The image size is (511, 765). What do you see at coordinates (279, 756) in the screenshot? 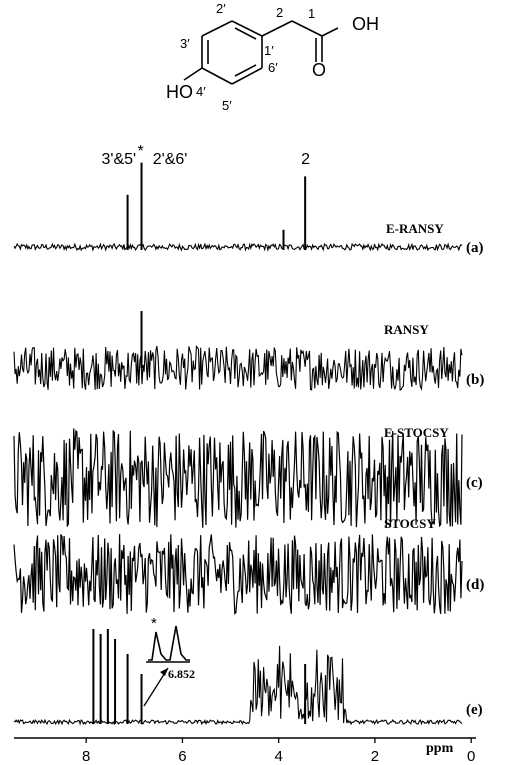
I see `x-tick-label: 4` at bounding box center [279, 756].